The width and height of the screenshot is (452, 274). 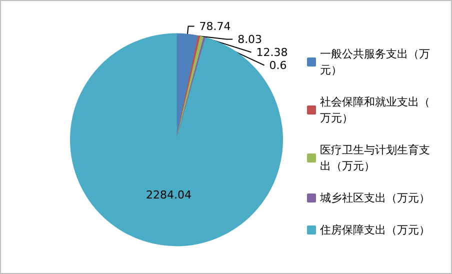 I want to click on data-label: 78.74, so click(x=215, y=26).